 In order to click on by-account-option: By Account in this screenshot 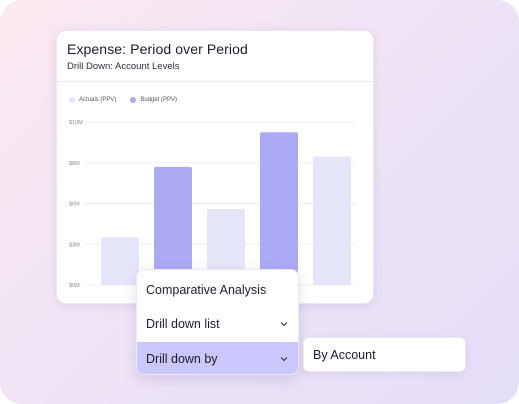, I will do `click(384, 354)`.